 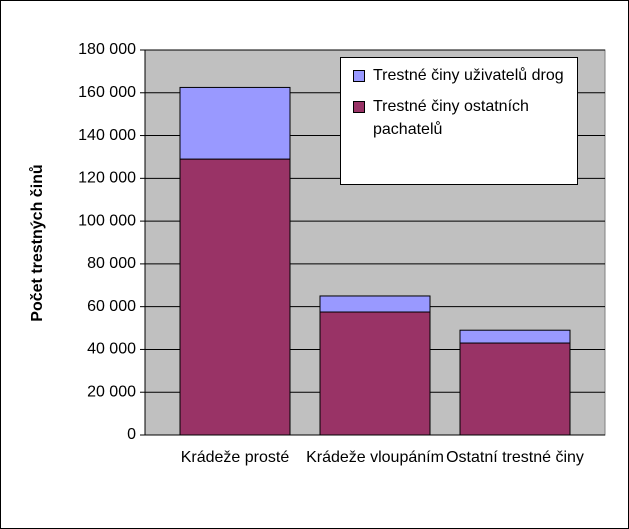 What do you see at coordinates (131, 434) in the screenshot?
I see `y-tick-label: 0` at bounding box center [131, 434].